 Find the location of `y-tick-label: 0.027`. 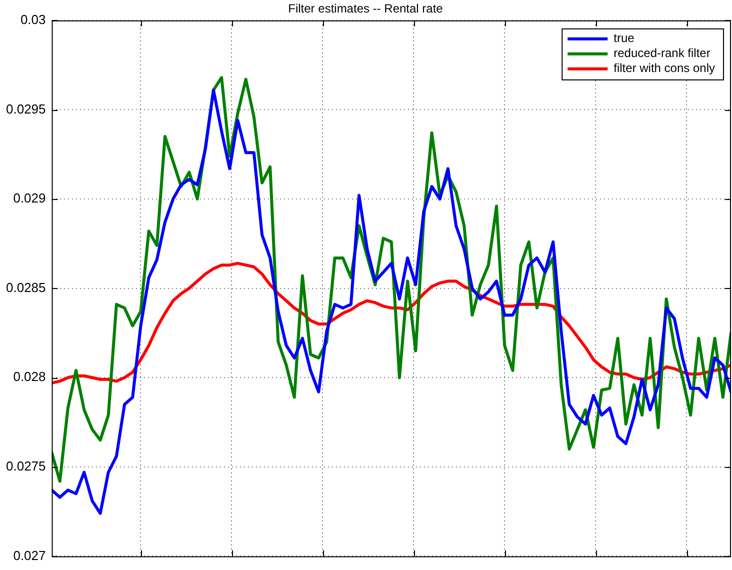

y-tick-label: 0.027 is located at coordinates (29, 555).